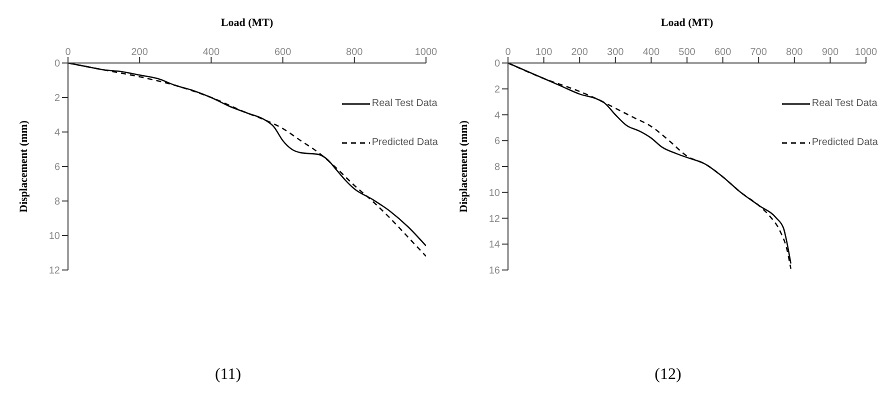  What do you see at coordinates (228, 375) in the screenshot?
I see `text: (11)` at bounding box center [228, 375].